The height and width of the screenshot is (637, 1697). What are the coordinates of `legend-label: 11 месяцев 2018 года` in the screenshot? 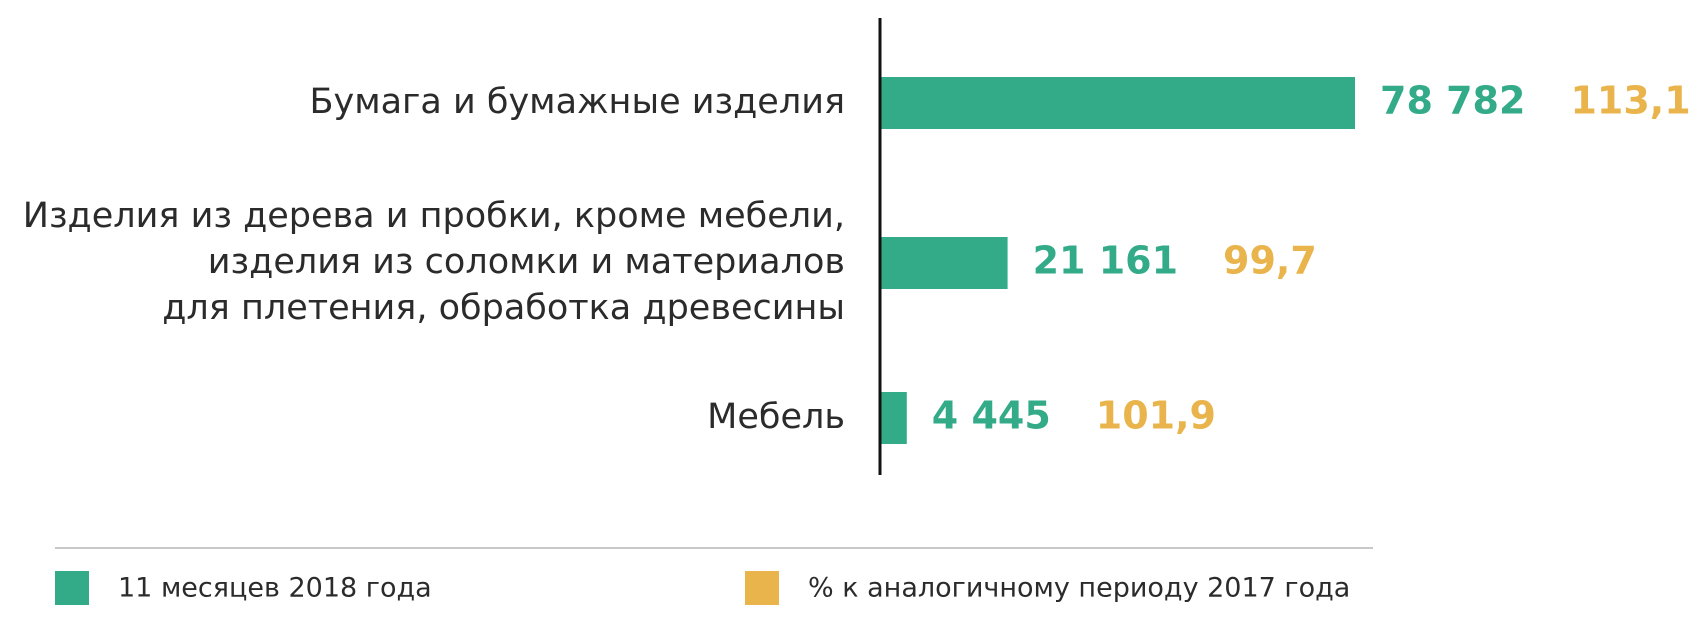 It's located at (275, 588).